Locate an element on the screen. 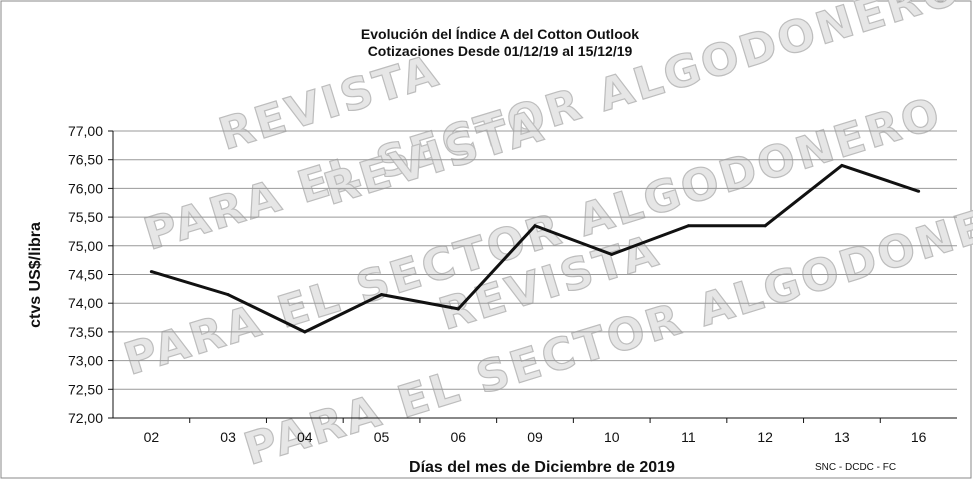  y-tick-label: 72,00 is located at coordinates (85, 418).